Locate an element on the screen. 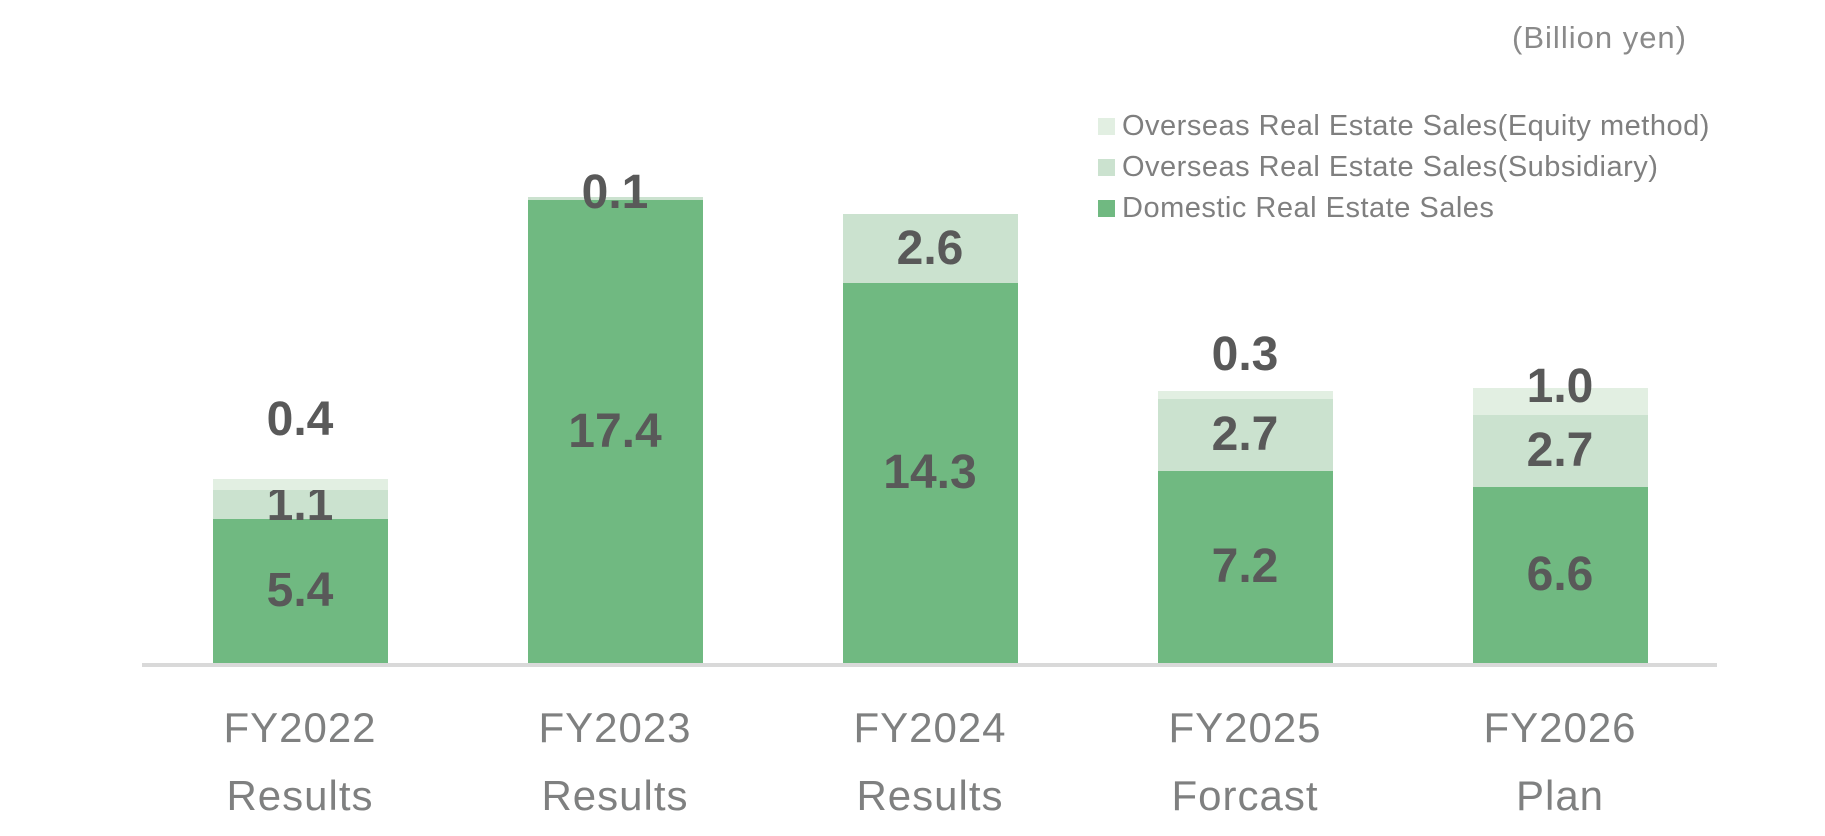  category-label: FY2022 Results is located at coordinates (300, 762).